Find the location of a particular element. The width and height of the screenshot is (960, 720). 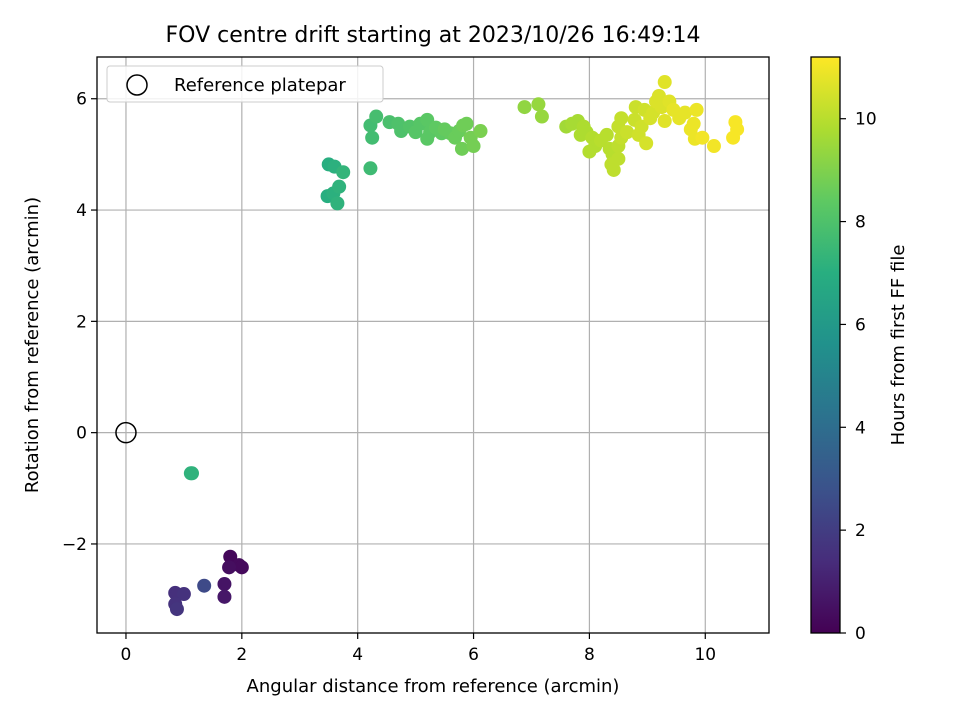

y-axis-ticks: −2 0 2 4 6 is located at coordinates (79, 322).